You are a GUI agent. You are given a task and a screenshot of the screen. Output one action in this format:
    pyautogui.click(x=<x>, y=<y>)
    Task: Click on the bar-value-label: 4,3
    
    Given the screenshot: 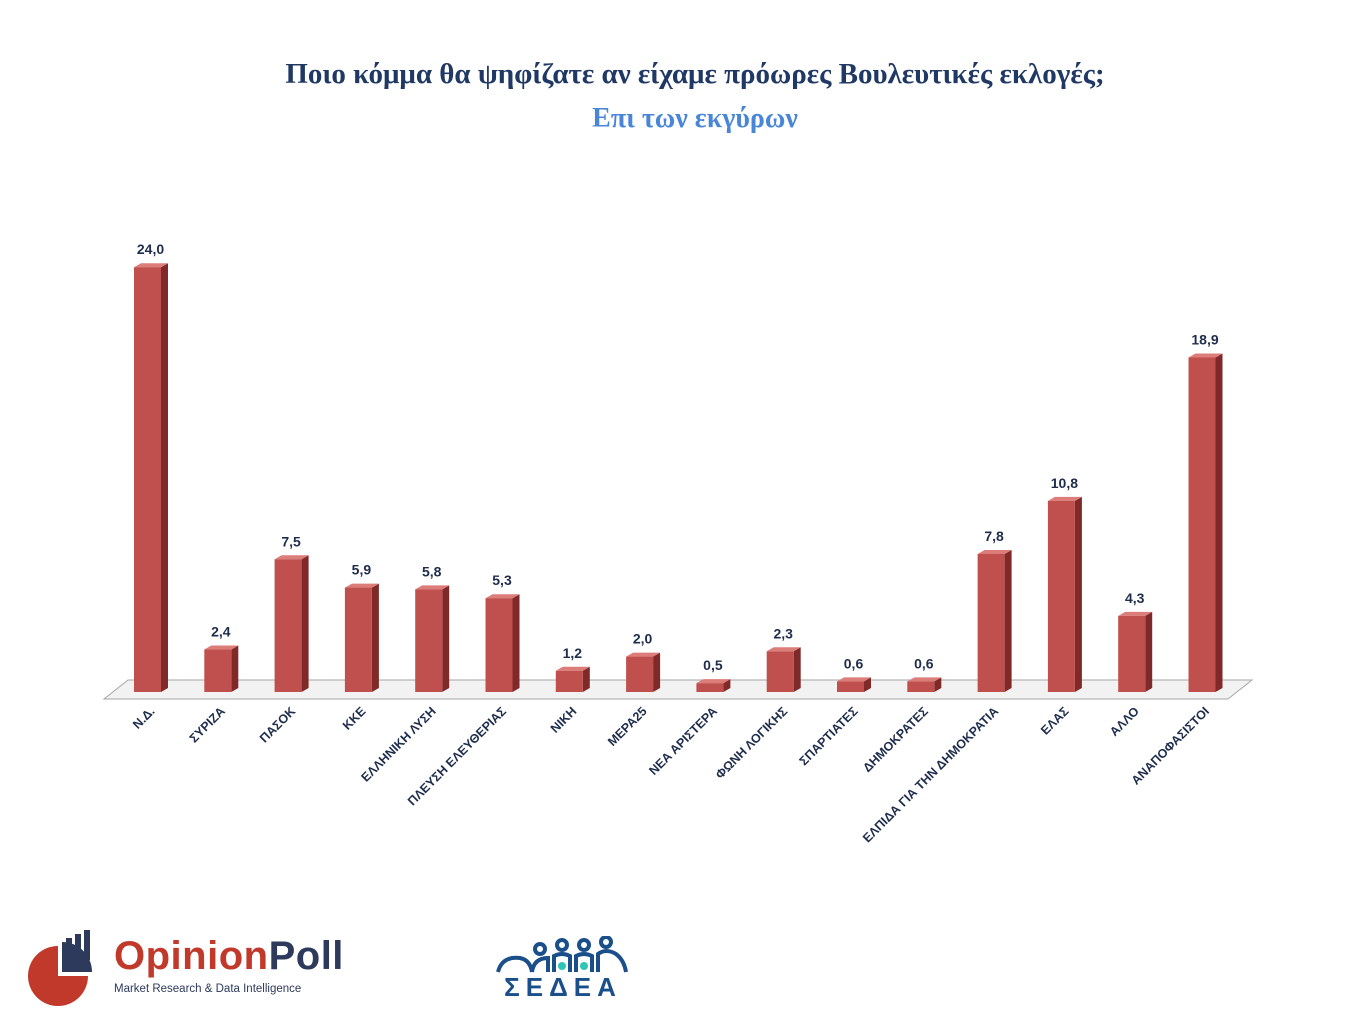 What is the action you would take?
    pyautogui.click(x=1135, y=598)
    